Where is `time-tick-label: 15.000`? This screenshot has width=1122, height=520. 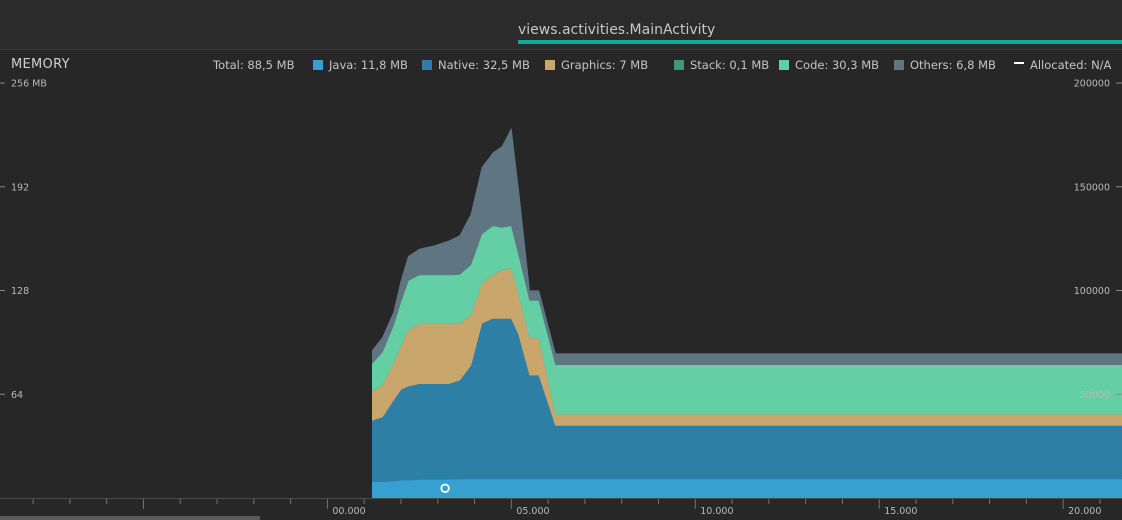
time-tick-label: 15.000 is located at coordinates (900, 511).